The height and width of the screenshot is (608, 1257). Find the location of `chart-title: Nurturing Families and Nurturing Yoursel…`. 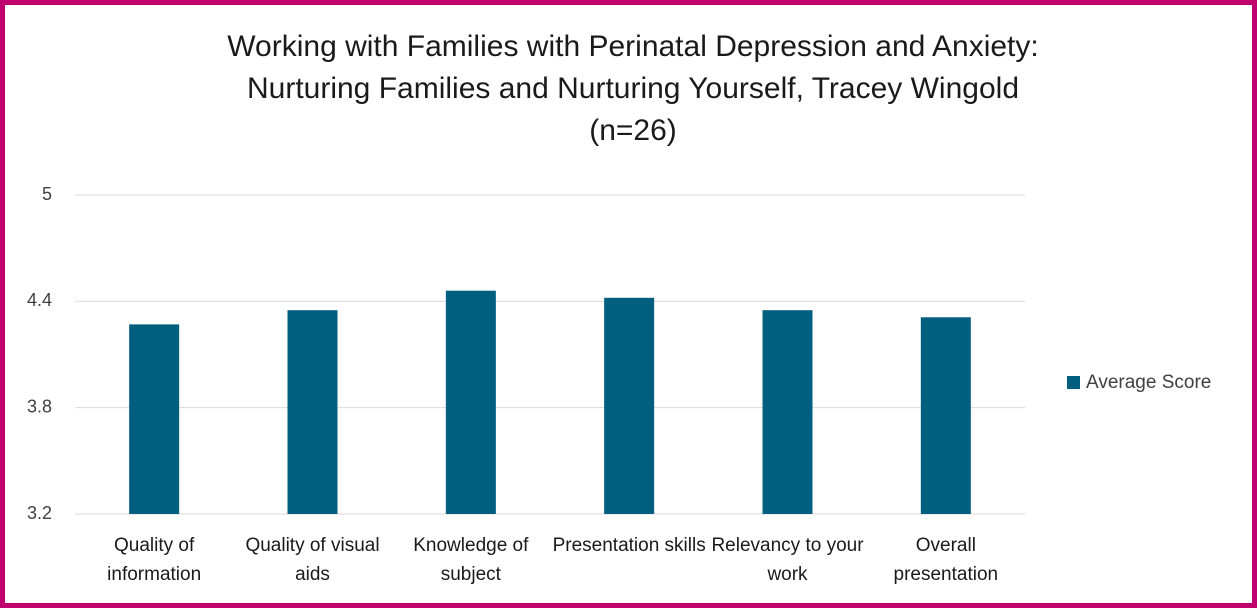

chart-title: Nurturing Families and Nurturing Yoursel… is located at coordinates (633, 88).